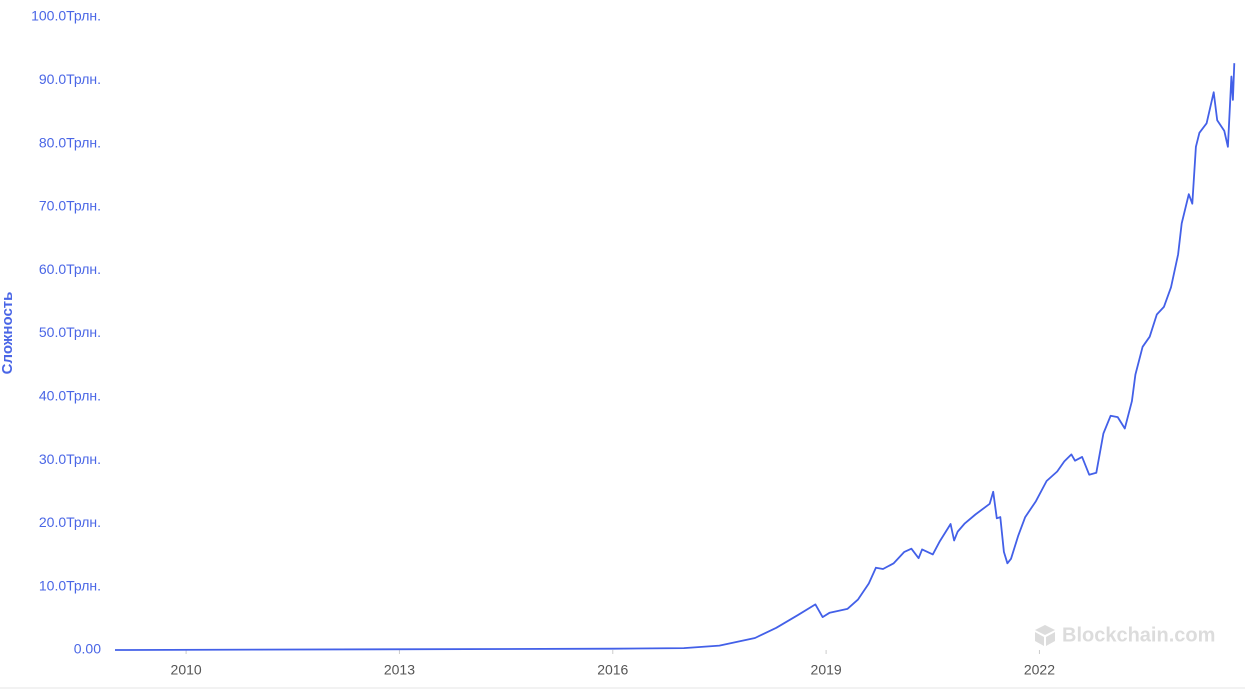  What do you see at coordinates (70, 206) in the screenshot?
I see `y-tick-label: 70.0Трлн.` at bounding box center [70, 206].